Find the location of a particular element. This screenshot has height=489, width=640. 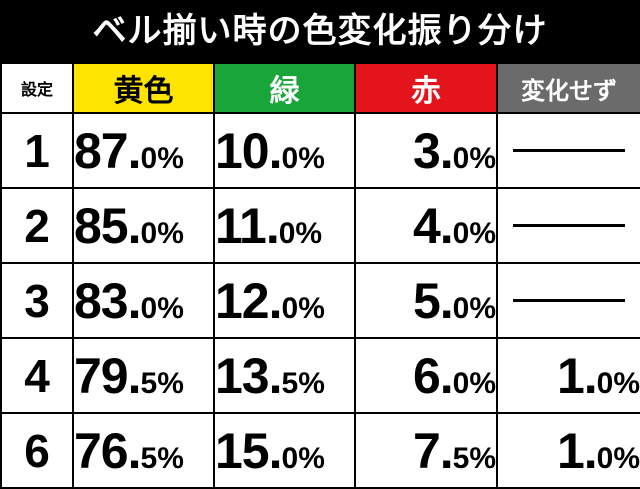

yellow-cell: 79.5% is located at coordinates (143, 375).